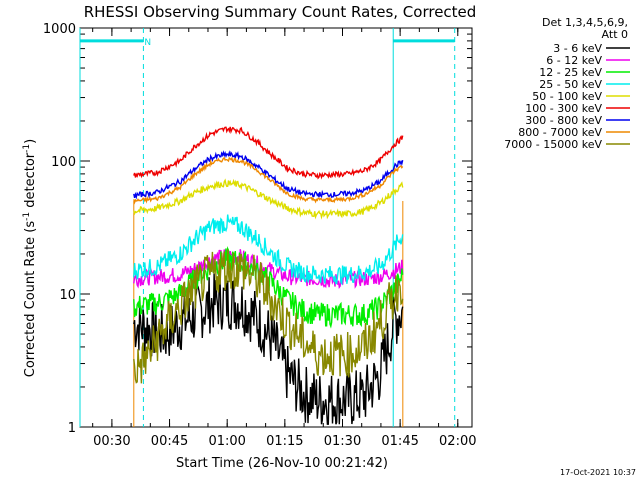 The height and width of the screenshot is (484, 640). I want to click on y-tick-label: 1000, so click(59, 29).